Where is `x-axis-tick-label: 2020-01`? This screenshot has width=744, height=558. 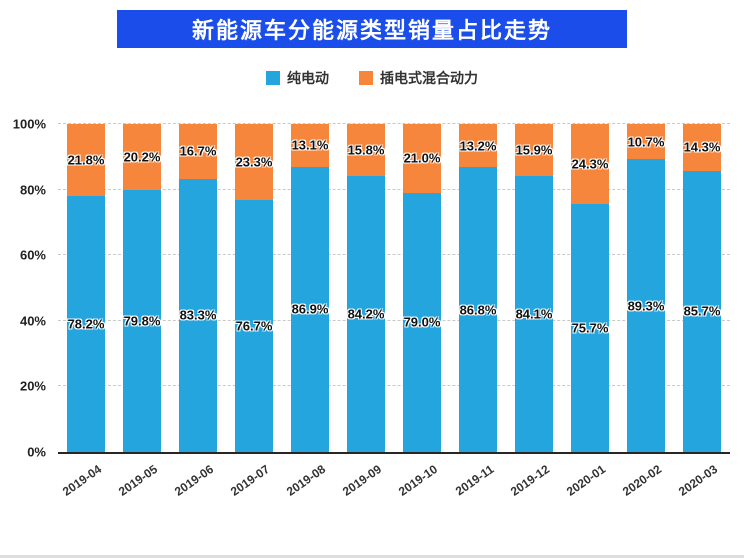
x-axis-tick-label: 2020-01 is located at coordinates (586, 480).